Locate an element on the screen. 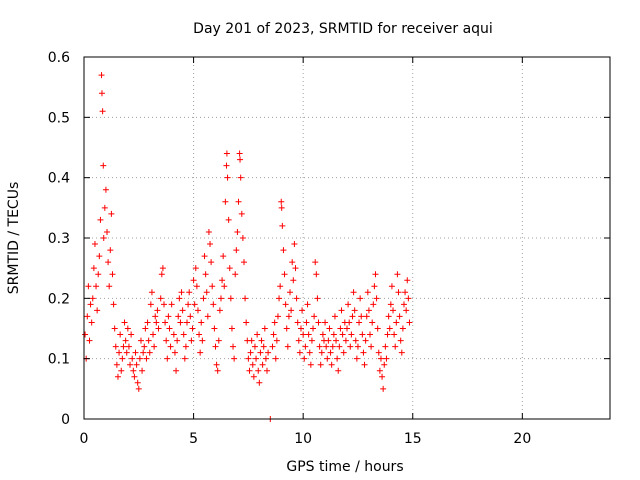 The height and width of the screenshot is (480, 640). y-tick-label: 0.5 is located at coordinates (59, 118).